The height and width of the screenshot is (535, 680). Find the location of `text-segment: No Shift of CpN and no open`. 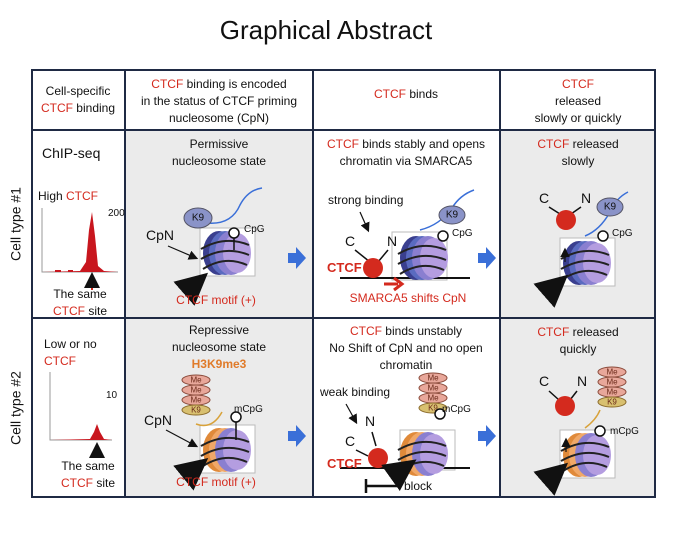

text-segment: No Shift of CpN and no open is located at coordinates (405, 348).